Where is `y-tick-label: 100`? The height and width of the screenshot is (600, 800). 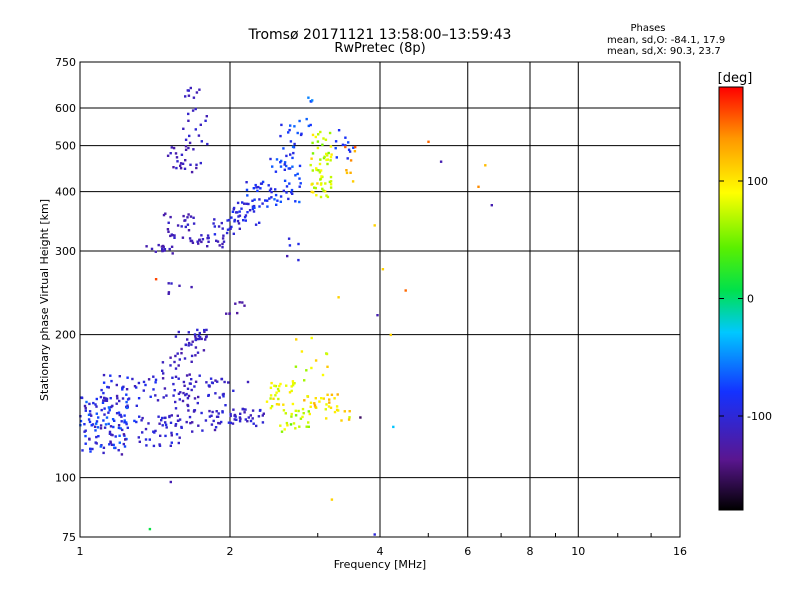
y-tick-label: 100 is located at coordinates (65, 478).